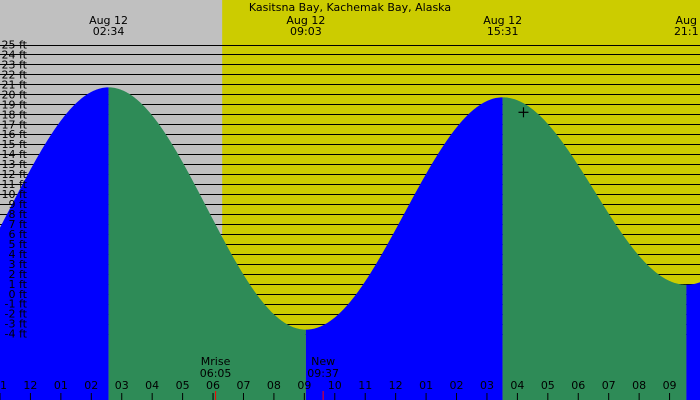  Describe the element at coordinates (18, 274) in the screenshot. I see `y-tick-label: 2 ft` at that location.